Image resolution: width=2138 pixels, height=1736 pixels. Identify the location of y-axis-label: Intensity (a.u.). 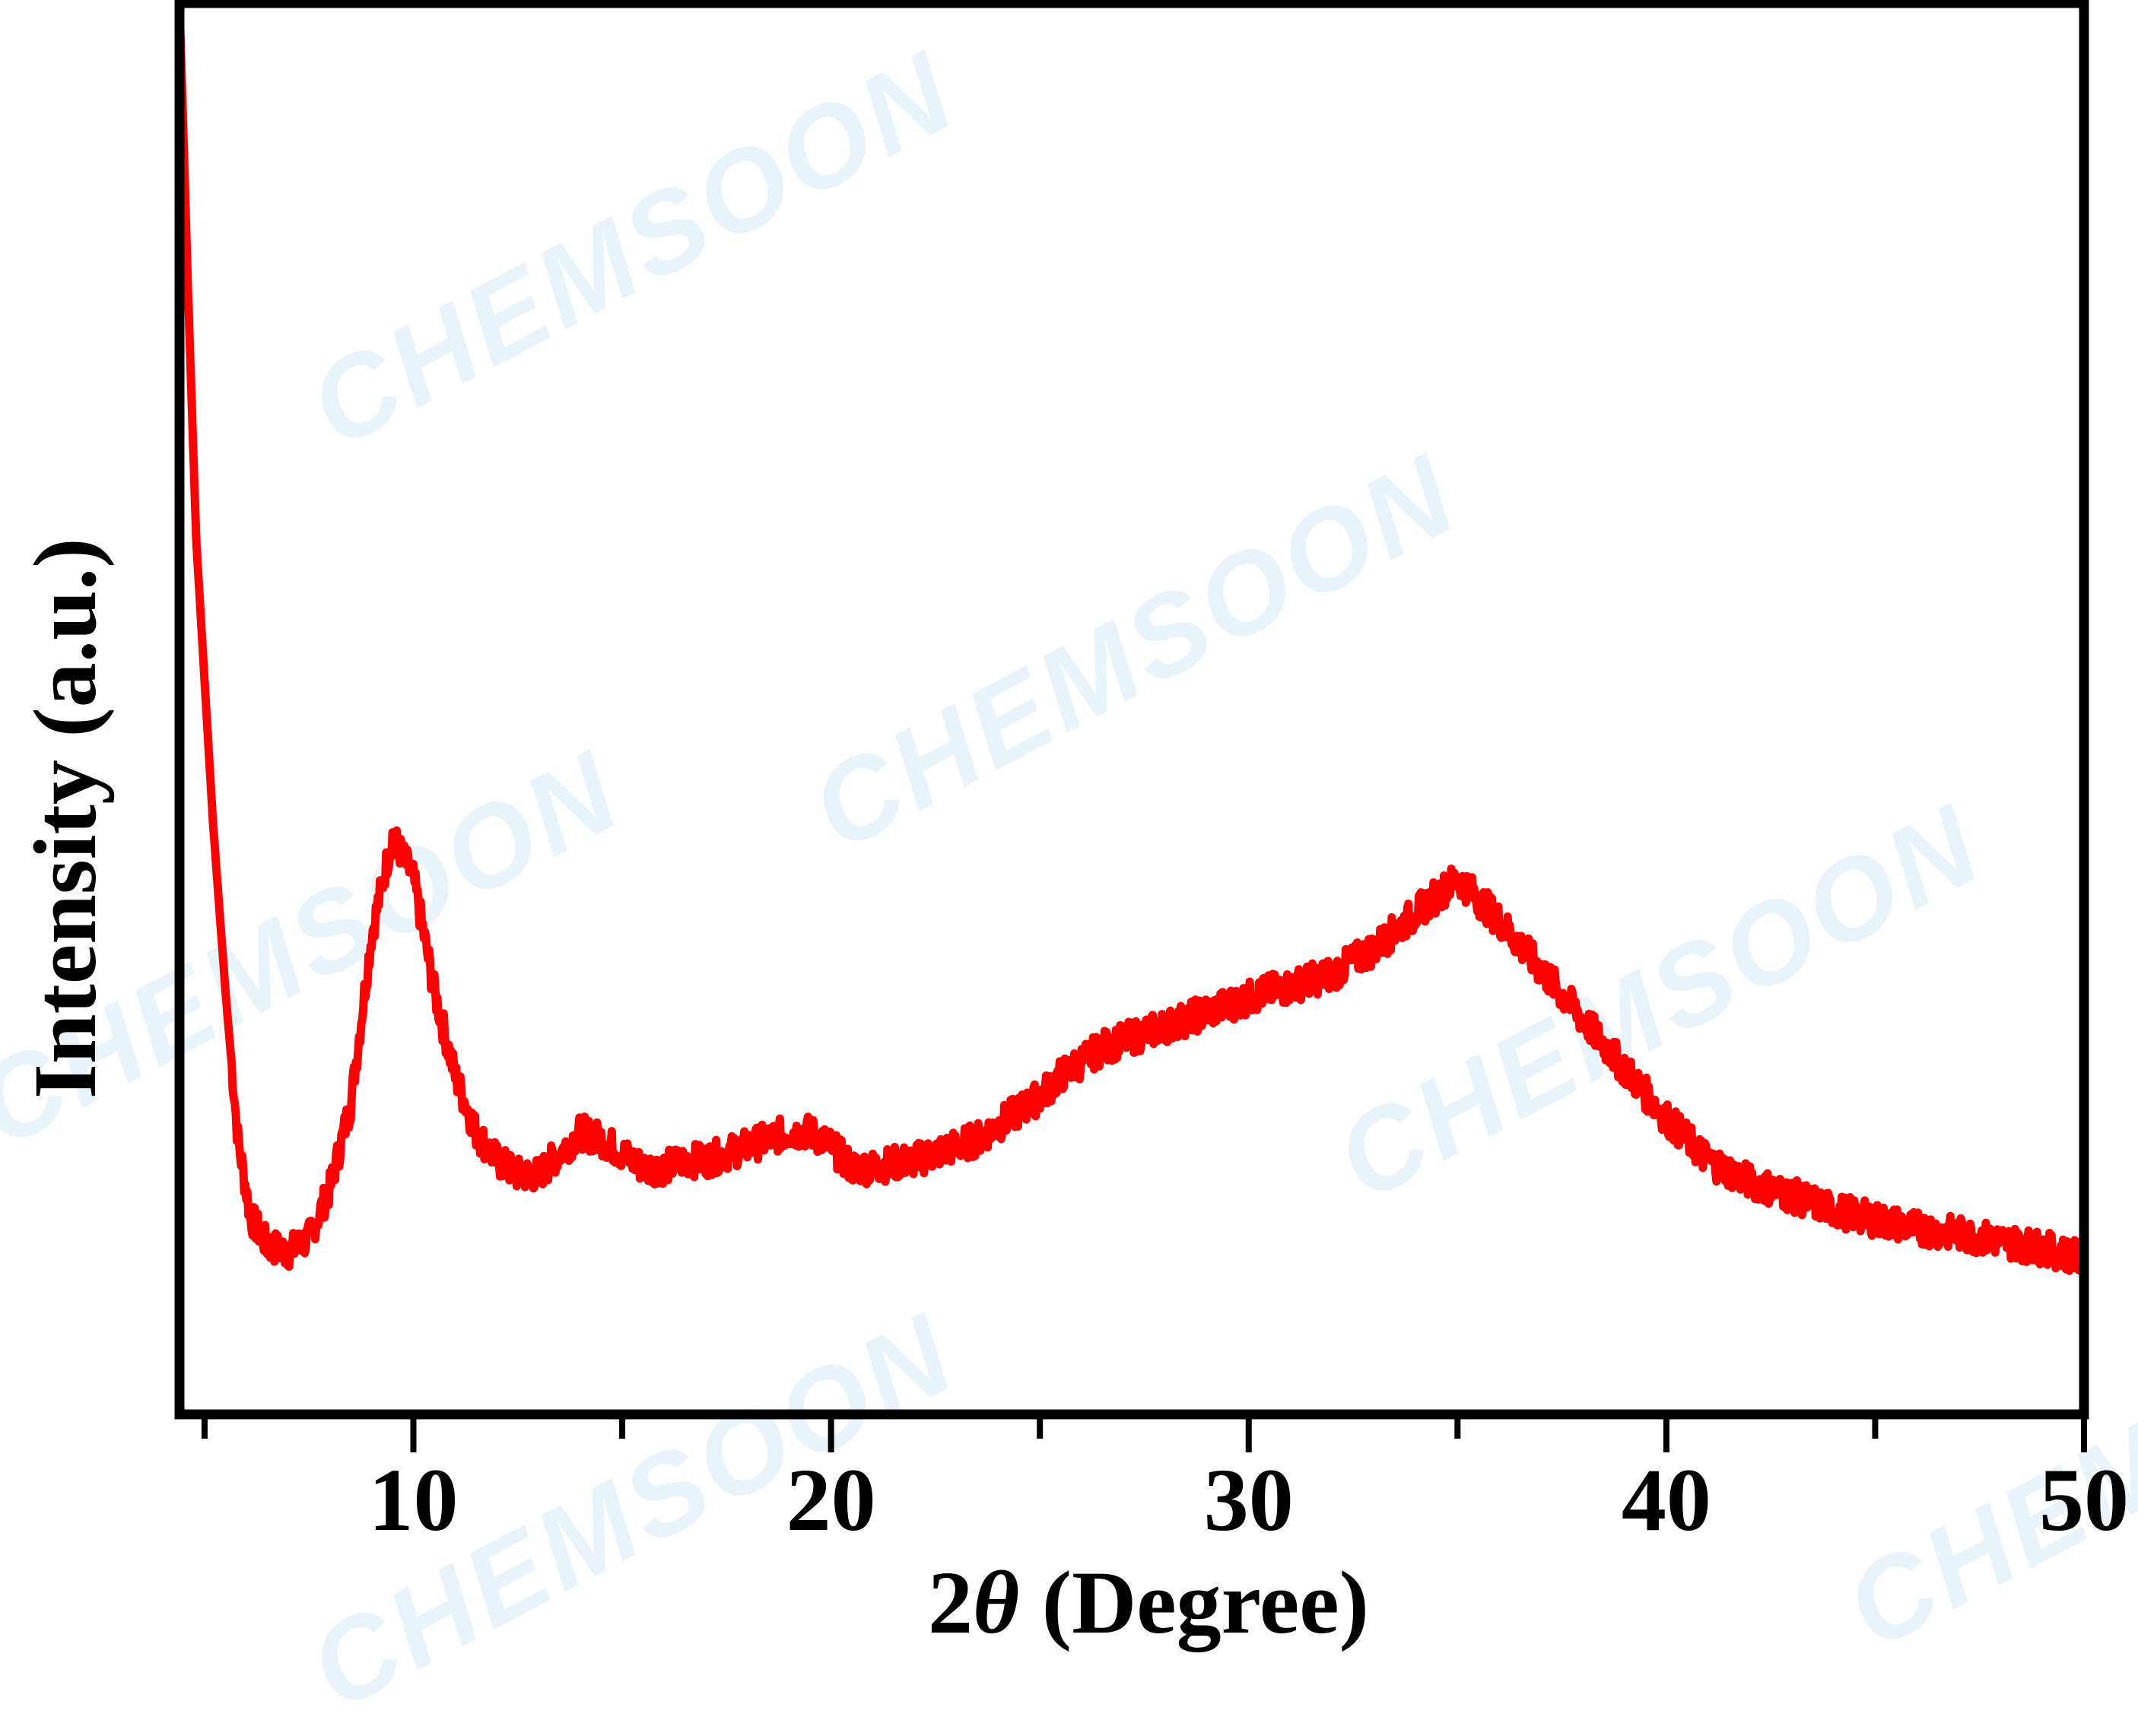
(65, 818).